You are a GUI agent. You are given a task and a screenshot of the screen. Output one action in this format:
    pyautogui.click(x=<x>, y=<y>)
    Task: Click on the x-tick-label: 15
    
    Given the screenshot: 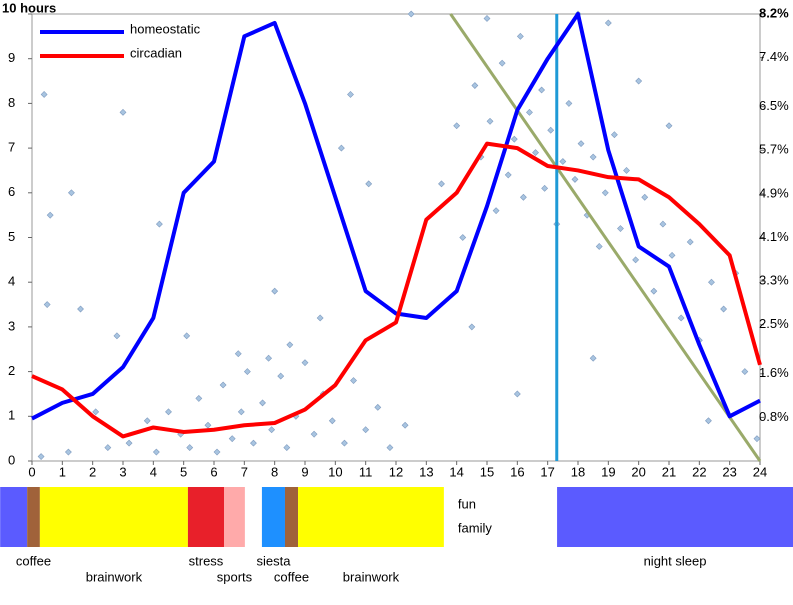 What is the action you would take?
    pyautogui.click(x=487, y=471)
    